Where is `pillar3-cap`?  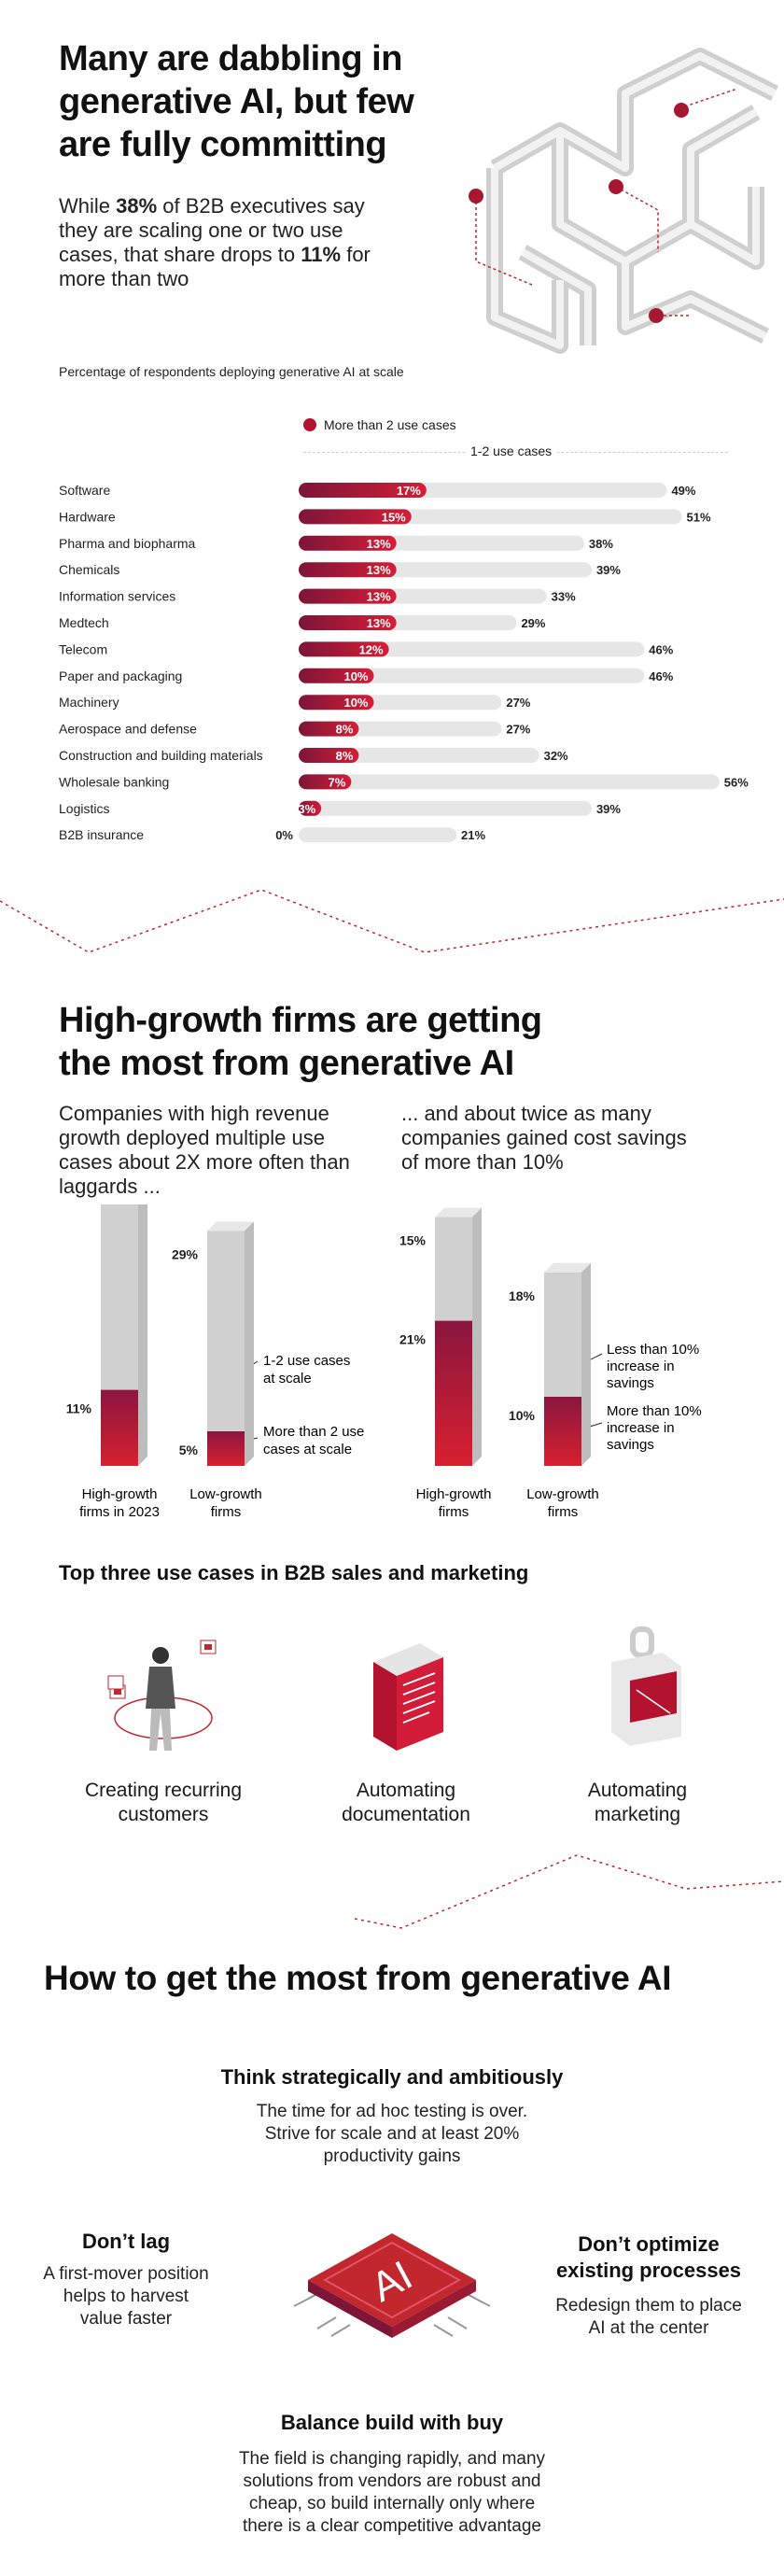 pillar3-cap is located at coordinates (458, 1212).